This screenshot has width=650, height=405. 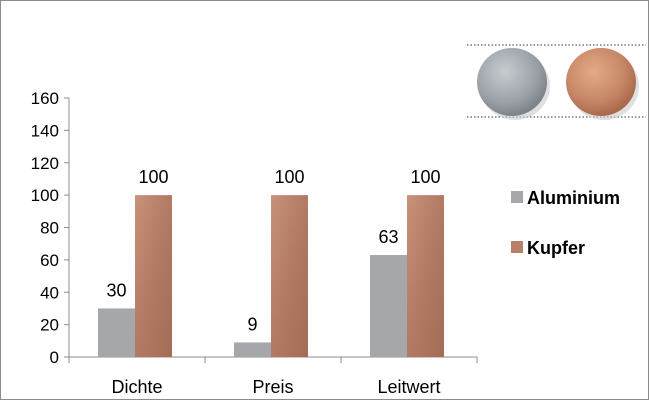 I want to click on legend: Aluminium Kupfer, so click(x=565, y=223).